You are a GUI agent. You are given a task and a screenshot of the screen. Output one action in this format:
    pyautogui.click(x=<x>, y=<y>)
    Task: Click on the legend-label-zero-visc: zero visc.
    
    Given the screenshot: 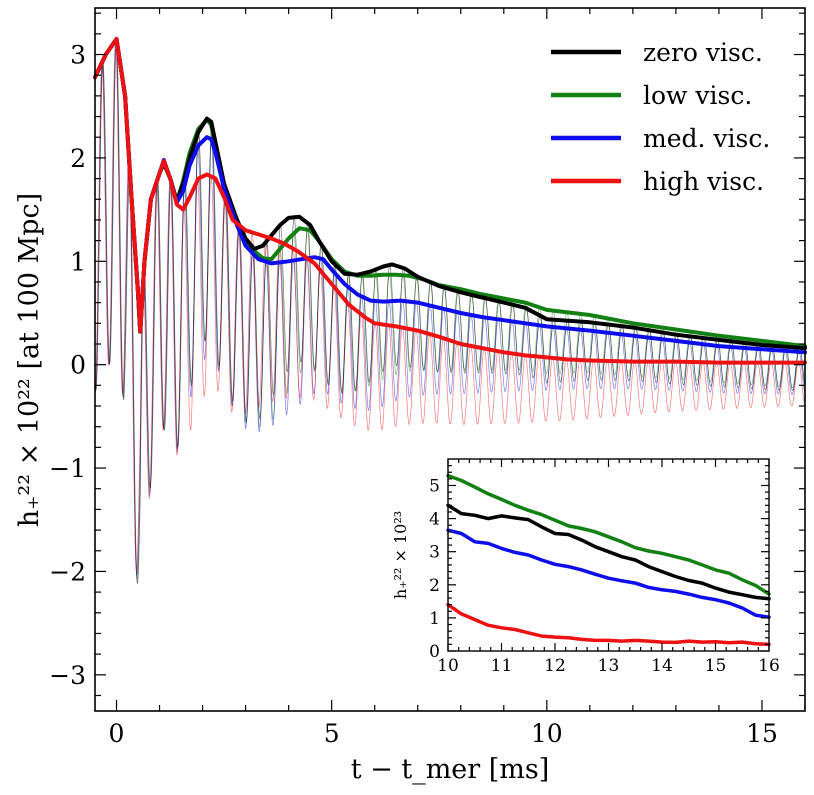 What is the action you would take?
    pyautogui.click(x=703, y=52)
    